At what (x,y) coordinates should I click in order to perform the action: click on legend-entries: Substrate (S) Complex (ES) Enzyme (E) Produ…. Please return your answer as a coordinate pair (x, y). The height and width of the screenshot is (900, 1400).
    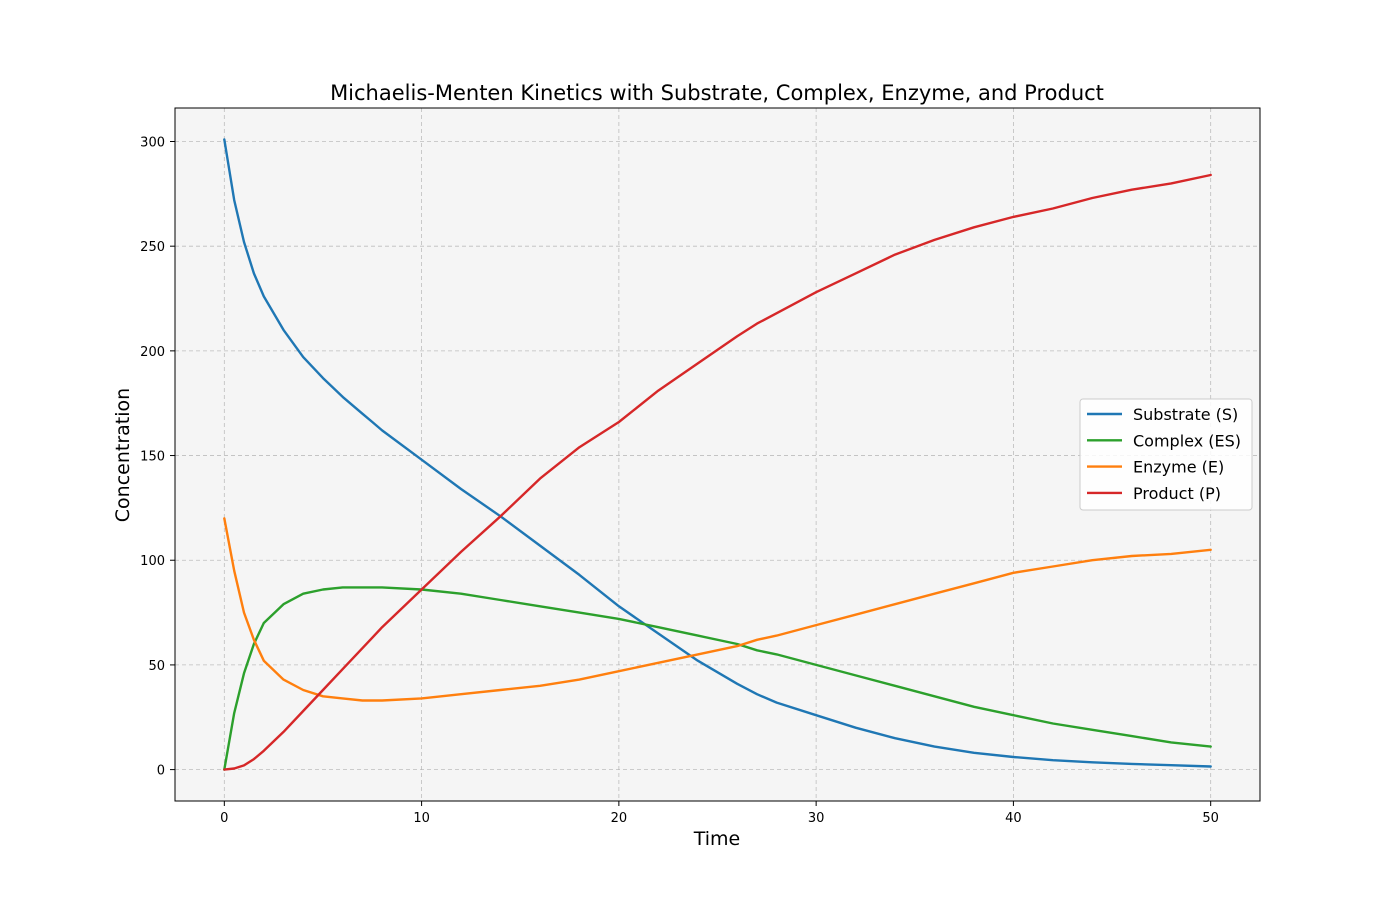
    Looking at the image, I should click on (1164, 454).